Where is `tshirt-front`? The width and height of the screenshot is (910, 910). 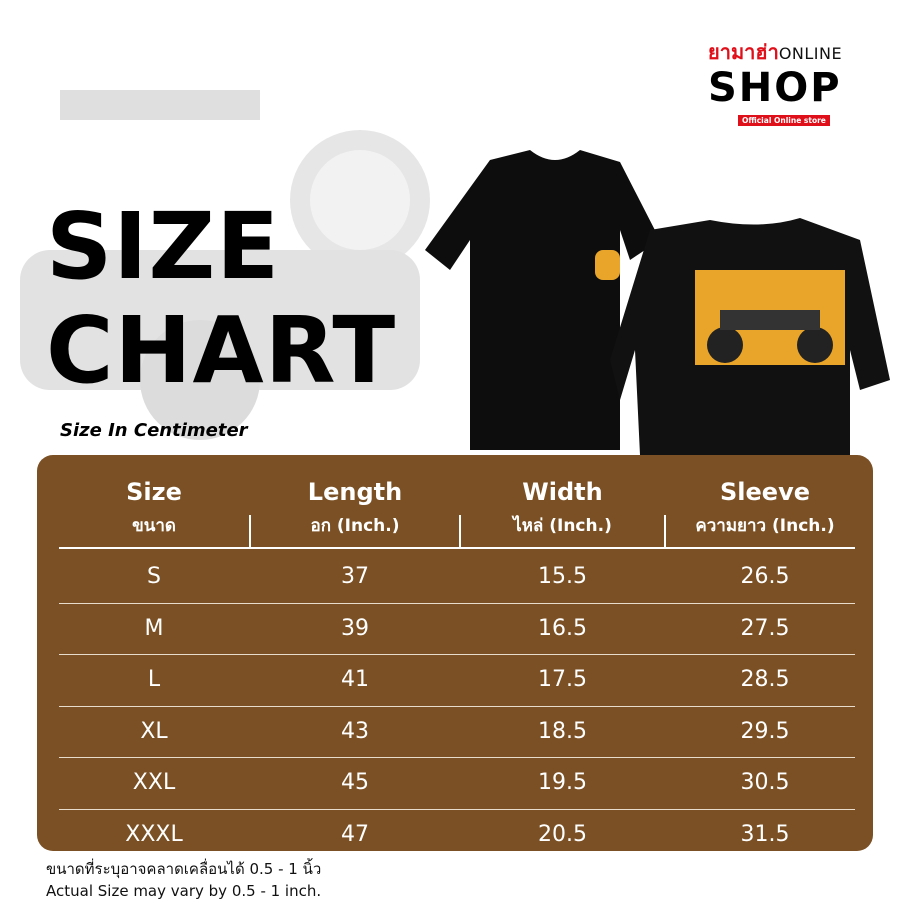 tshirt-front is located at coordinates (542, 300).